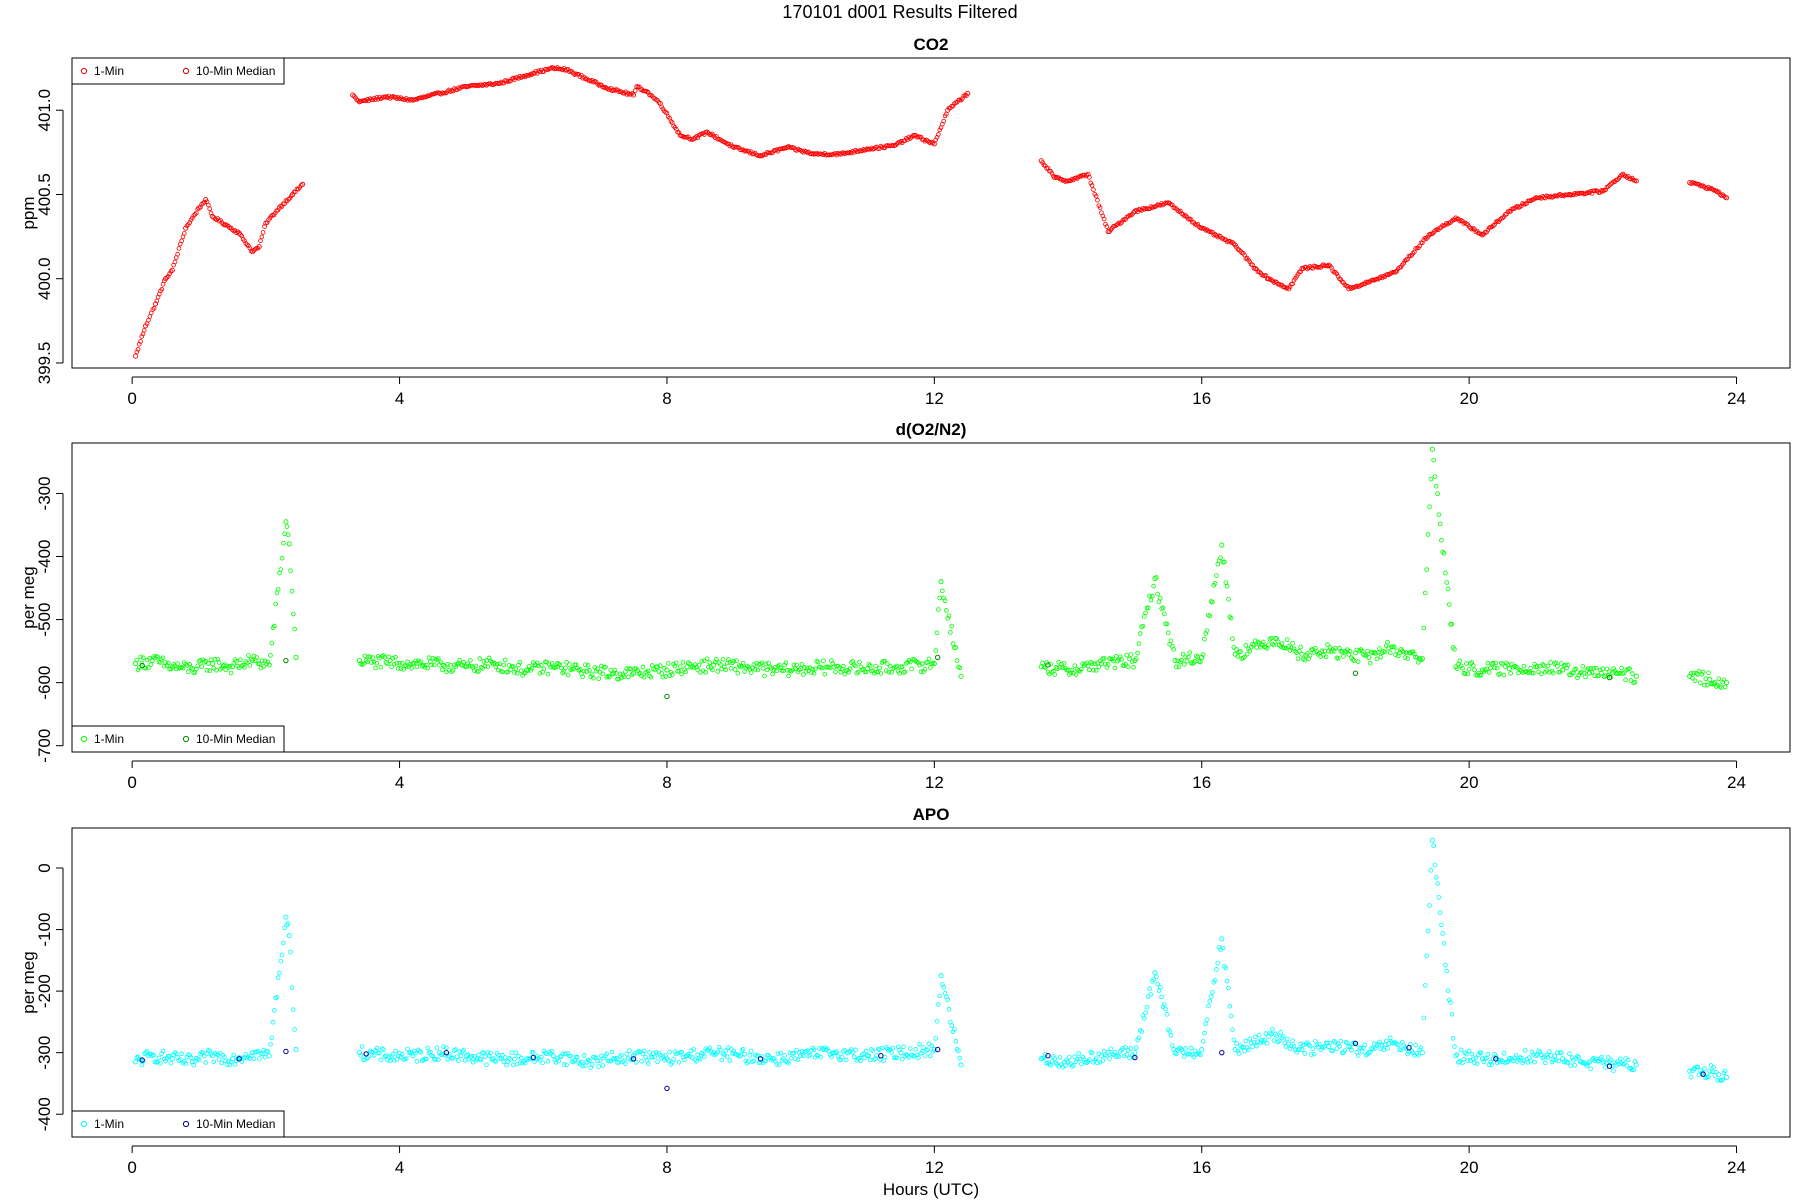  Describe the element at coordinates (666, 782) in the screenshot. I see `x-tick-label: 8` at that location.